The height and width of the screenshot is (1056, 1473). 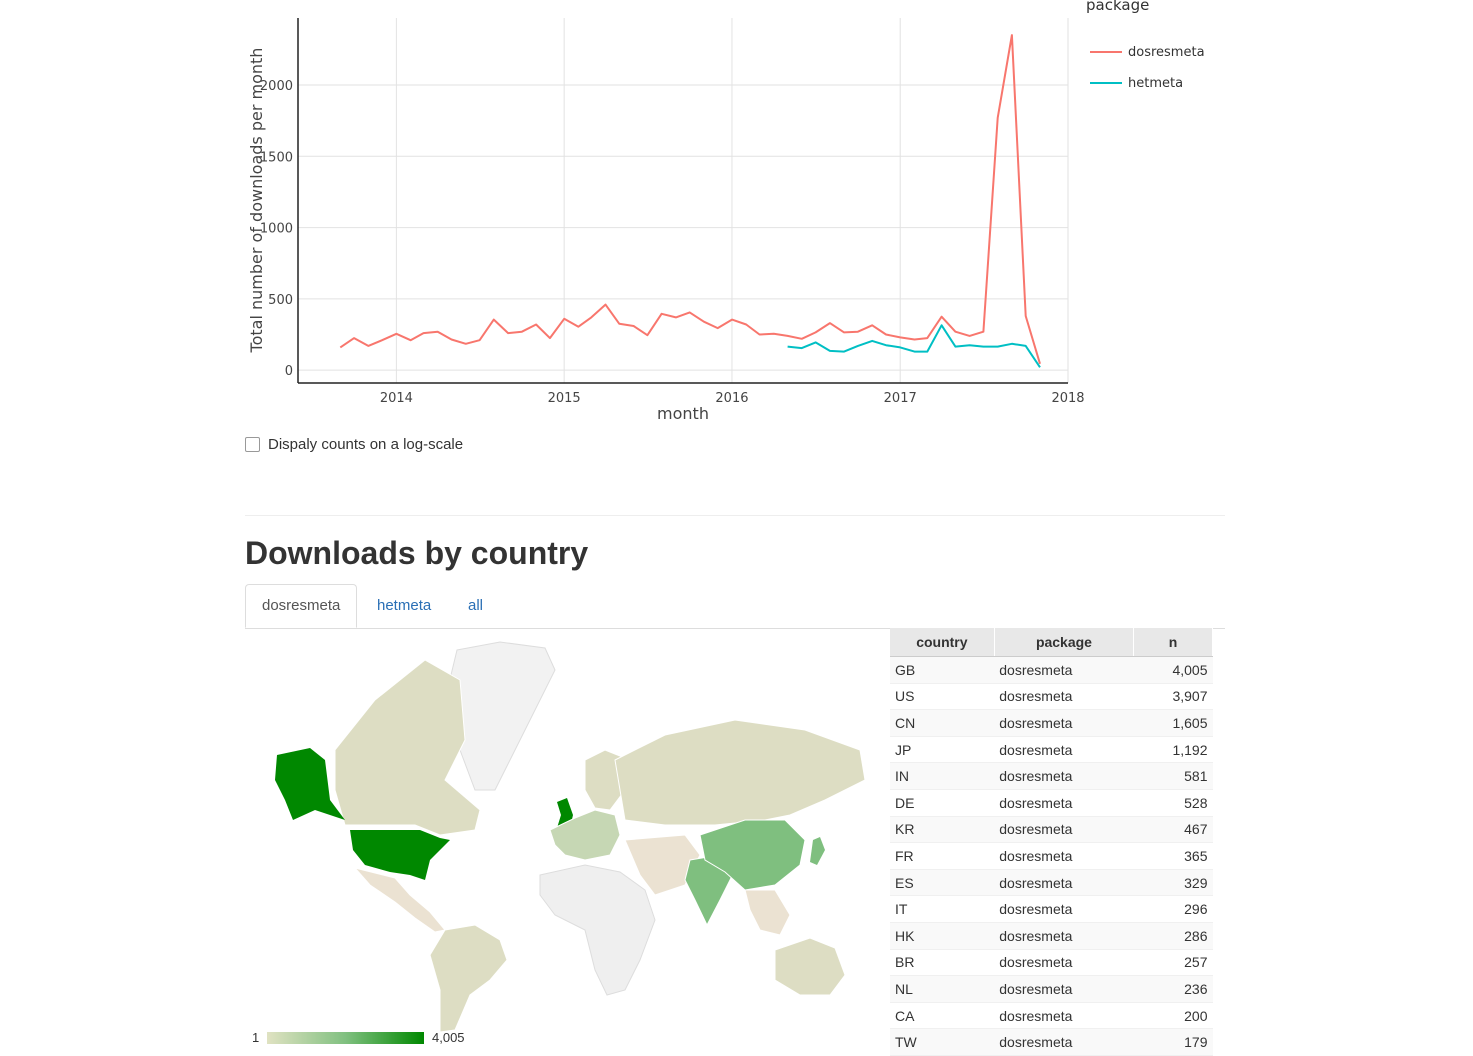 What do you see at coordinates (256, 201) in the screenshot?
I see `y-axis-title: Total number of downloads per month` at bounding box center [256, 201].